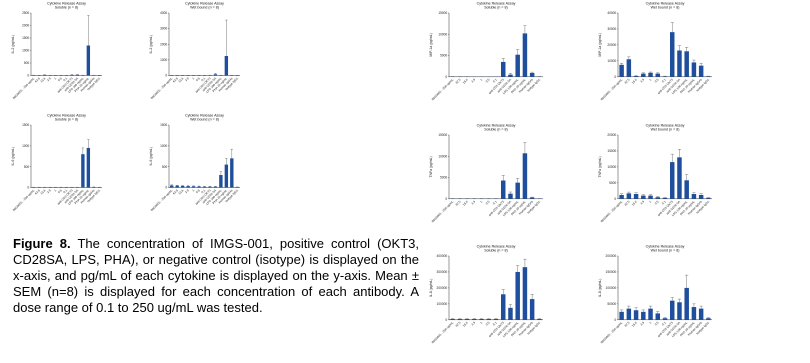 Image resolution: width=810 pixels, height=363 pixels. I want to click on x-tick-label: 62.5, so click(37, 191).